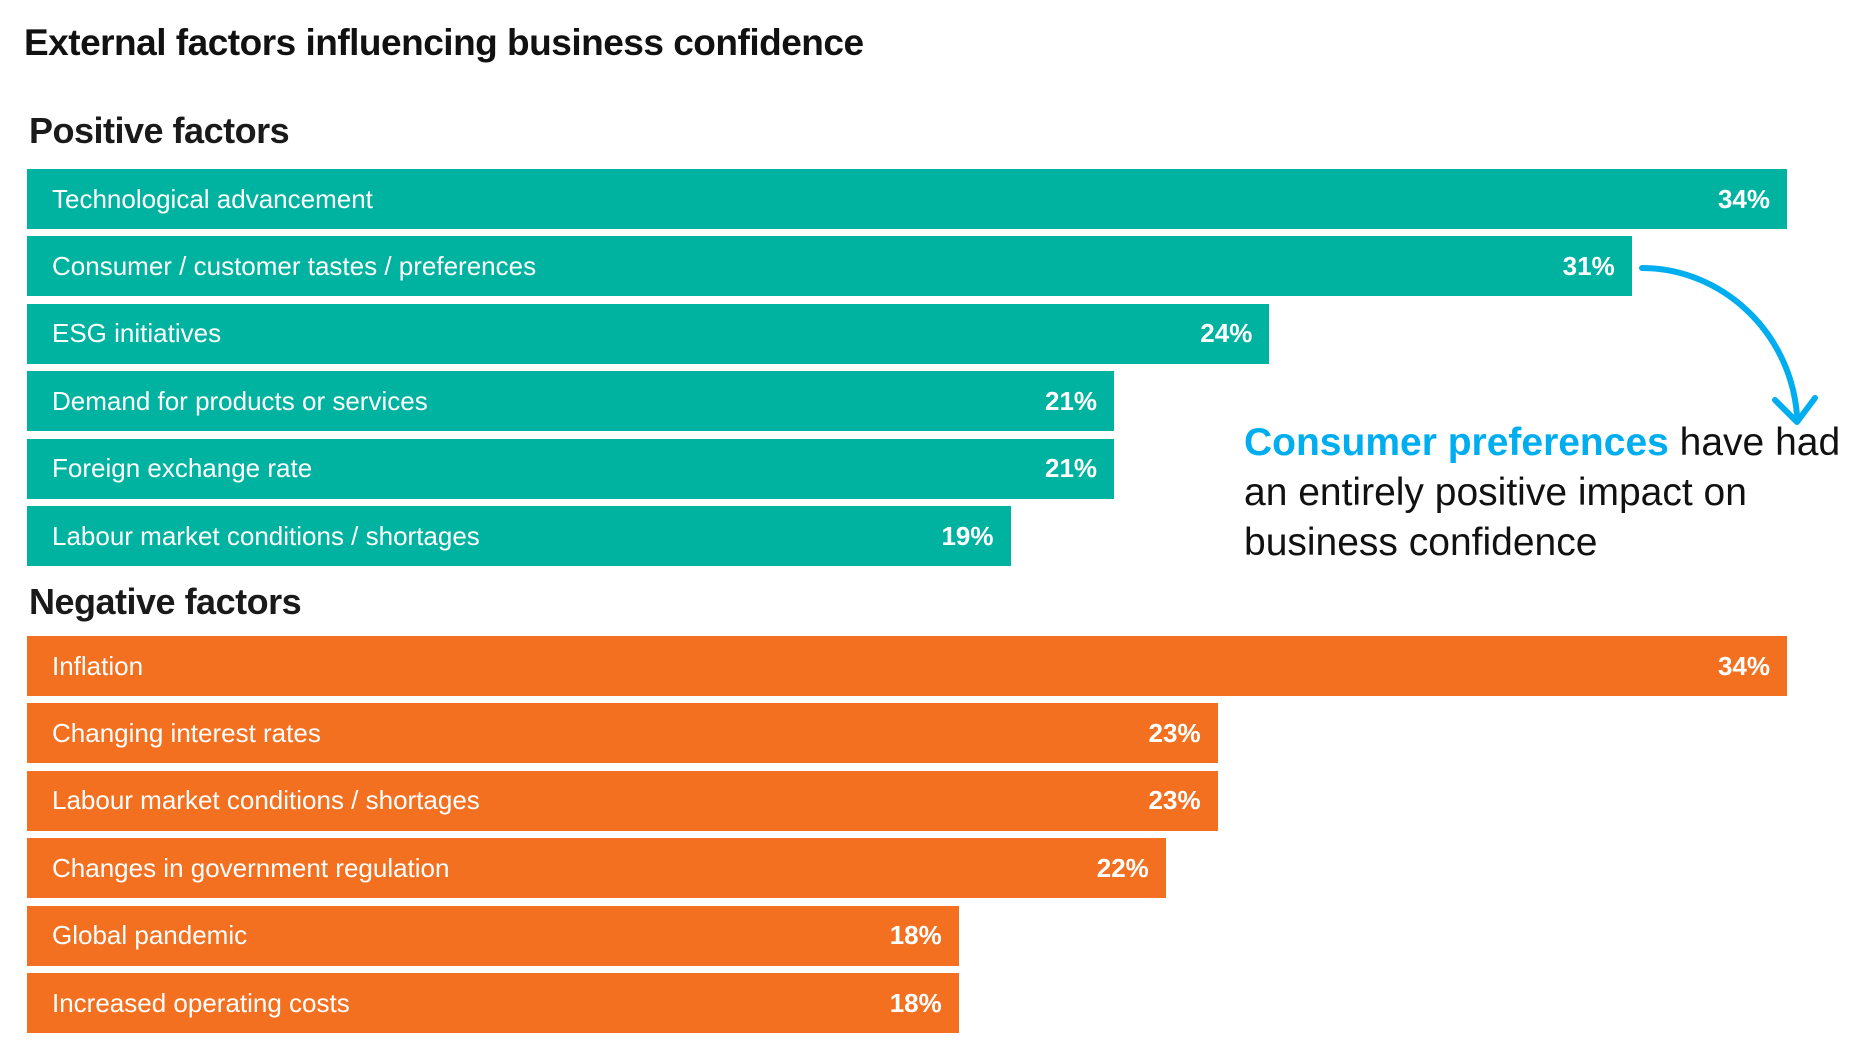 This screenshot has height=1054, width=1866. What do you see at coordinates (150, 935) in the screenshot?
I see `bar-label: Global pandemic` at bounding box center [150, 935].